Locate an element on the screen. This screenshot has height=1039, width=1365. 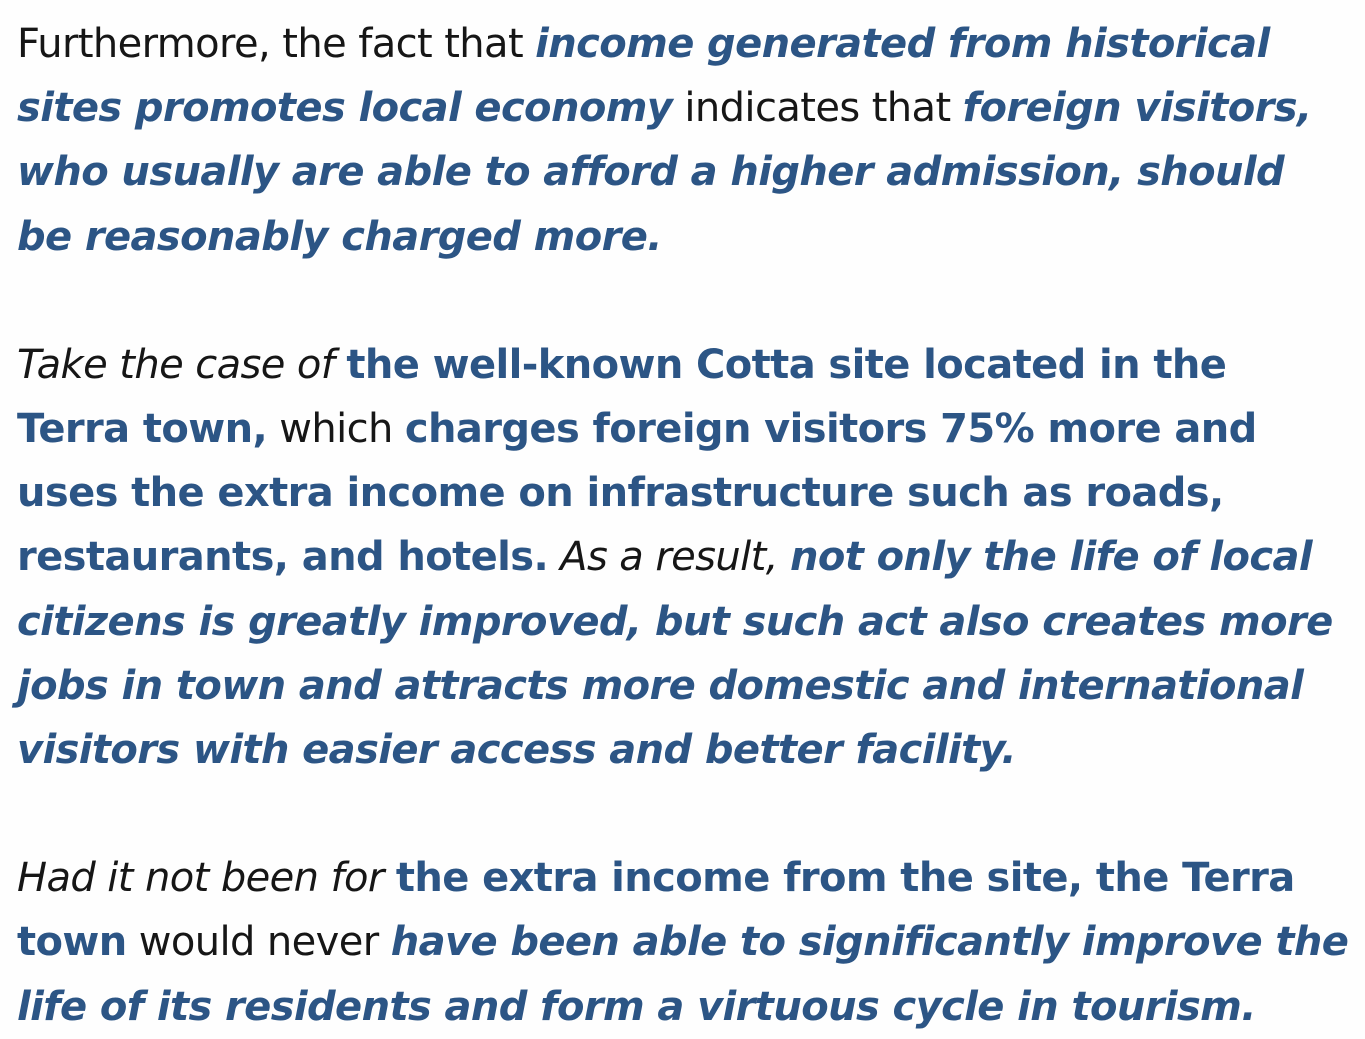
text-segment: Take the case of is located at coordinates (182, 364).